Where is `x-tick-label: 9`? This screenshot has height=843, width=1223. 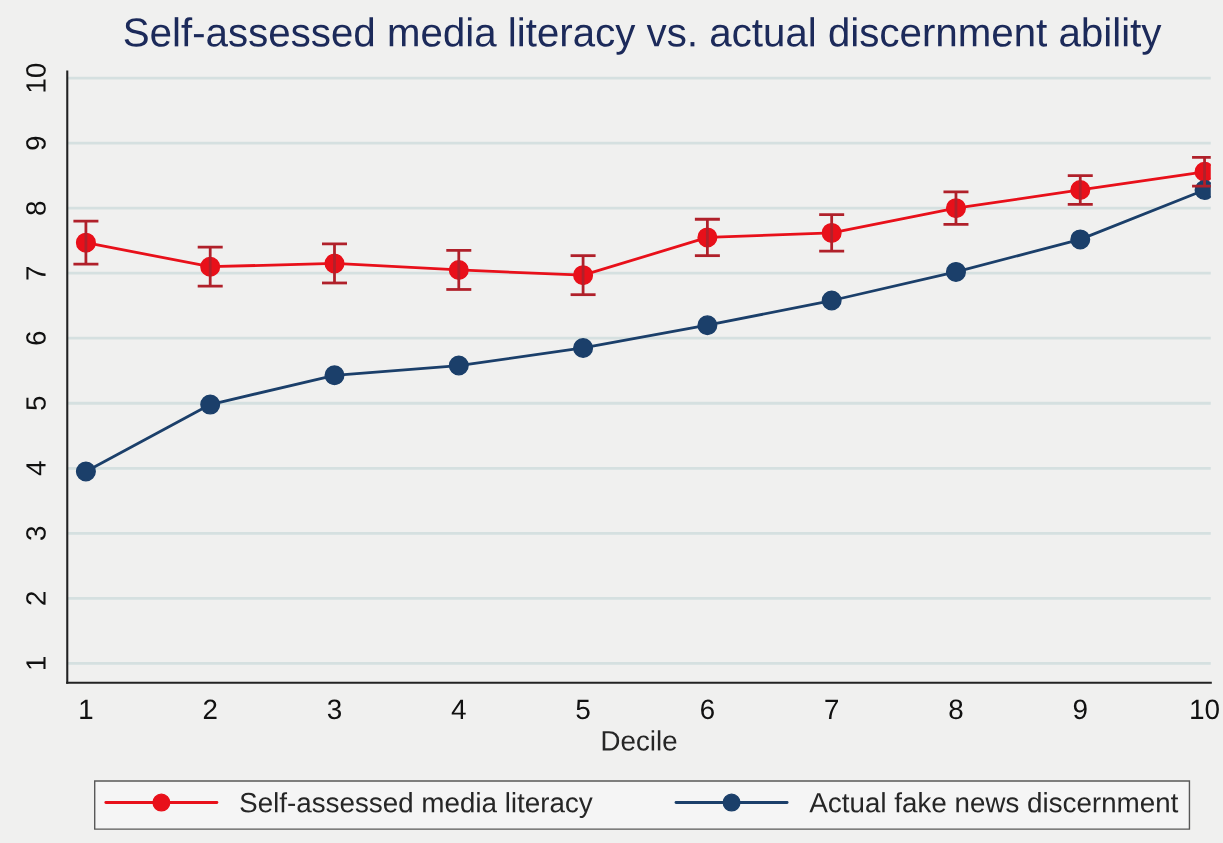 x-tick-label: 9 is located at coordinates (1080, 709).